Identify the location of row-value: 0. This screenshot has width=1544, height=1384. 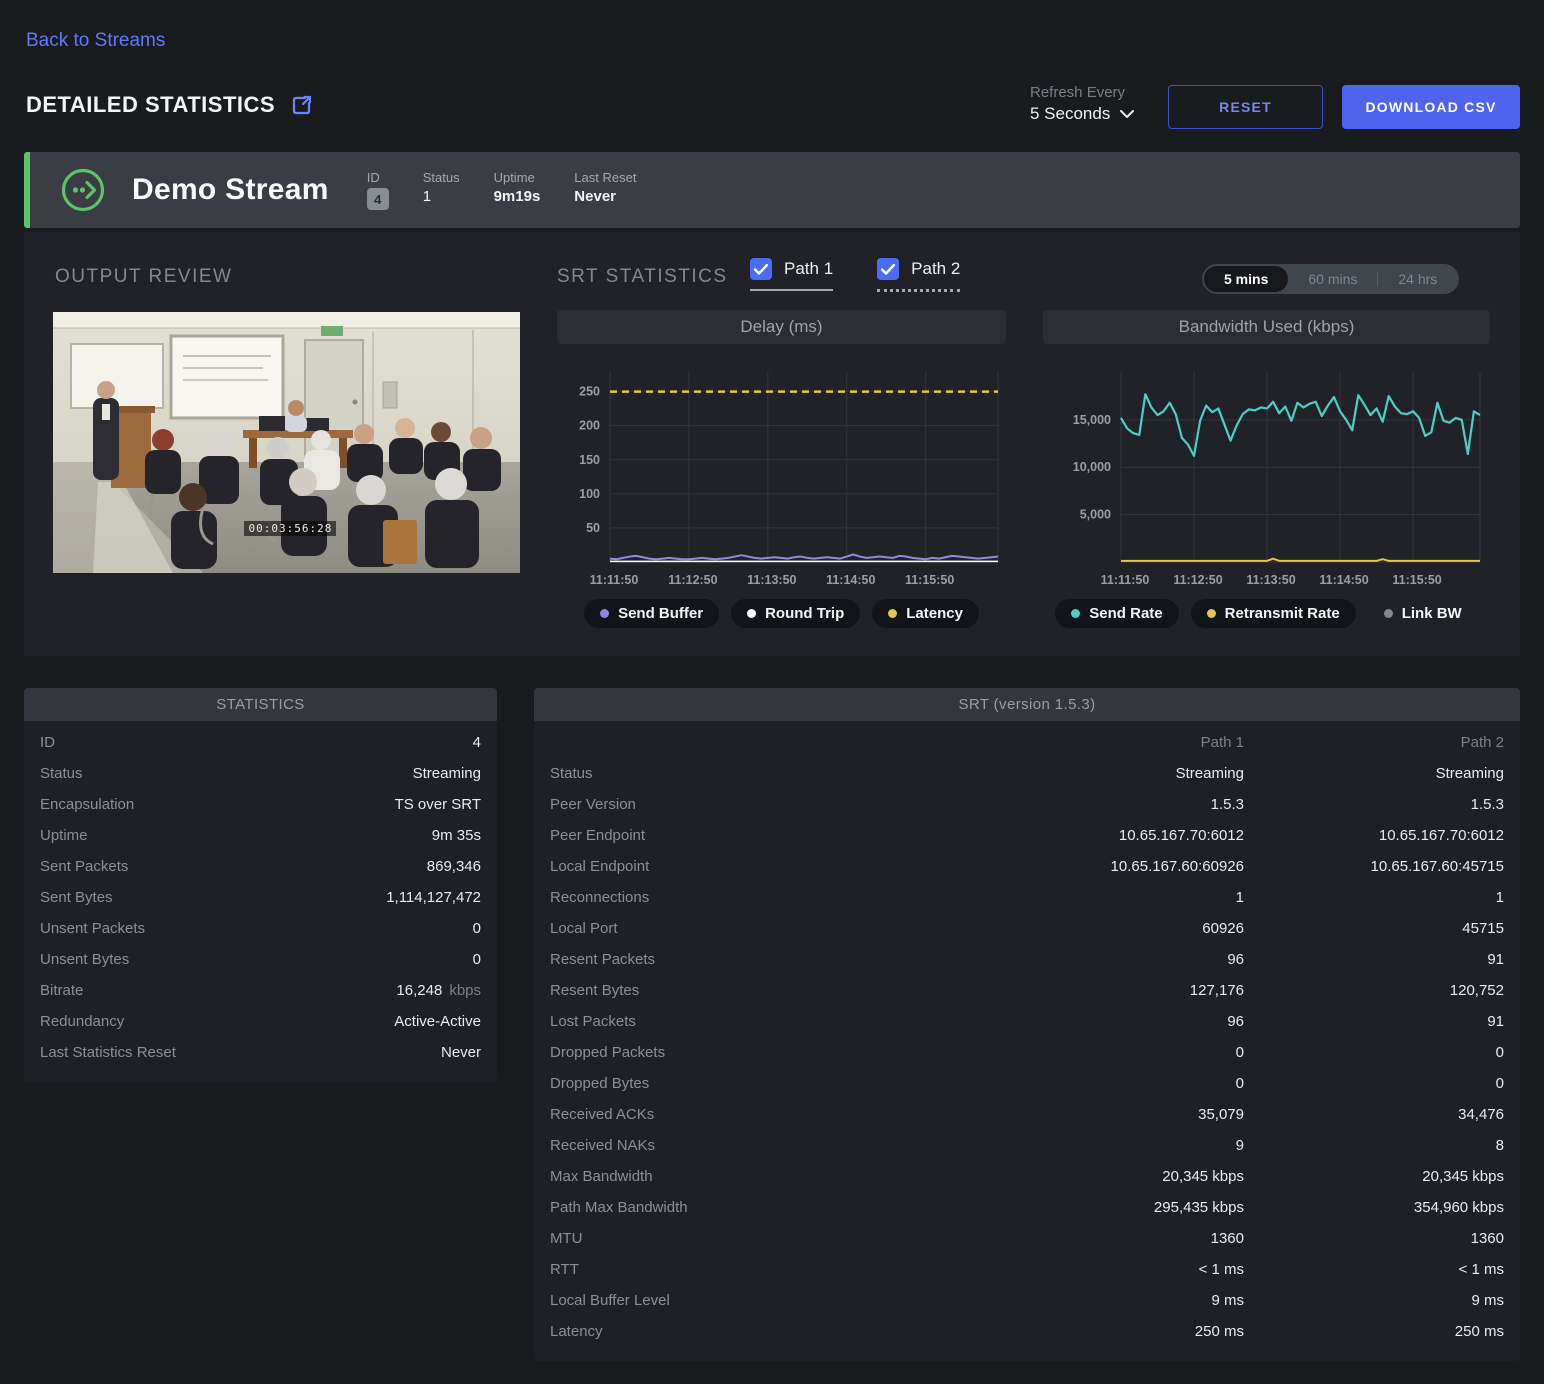
(476, 959).